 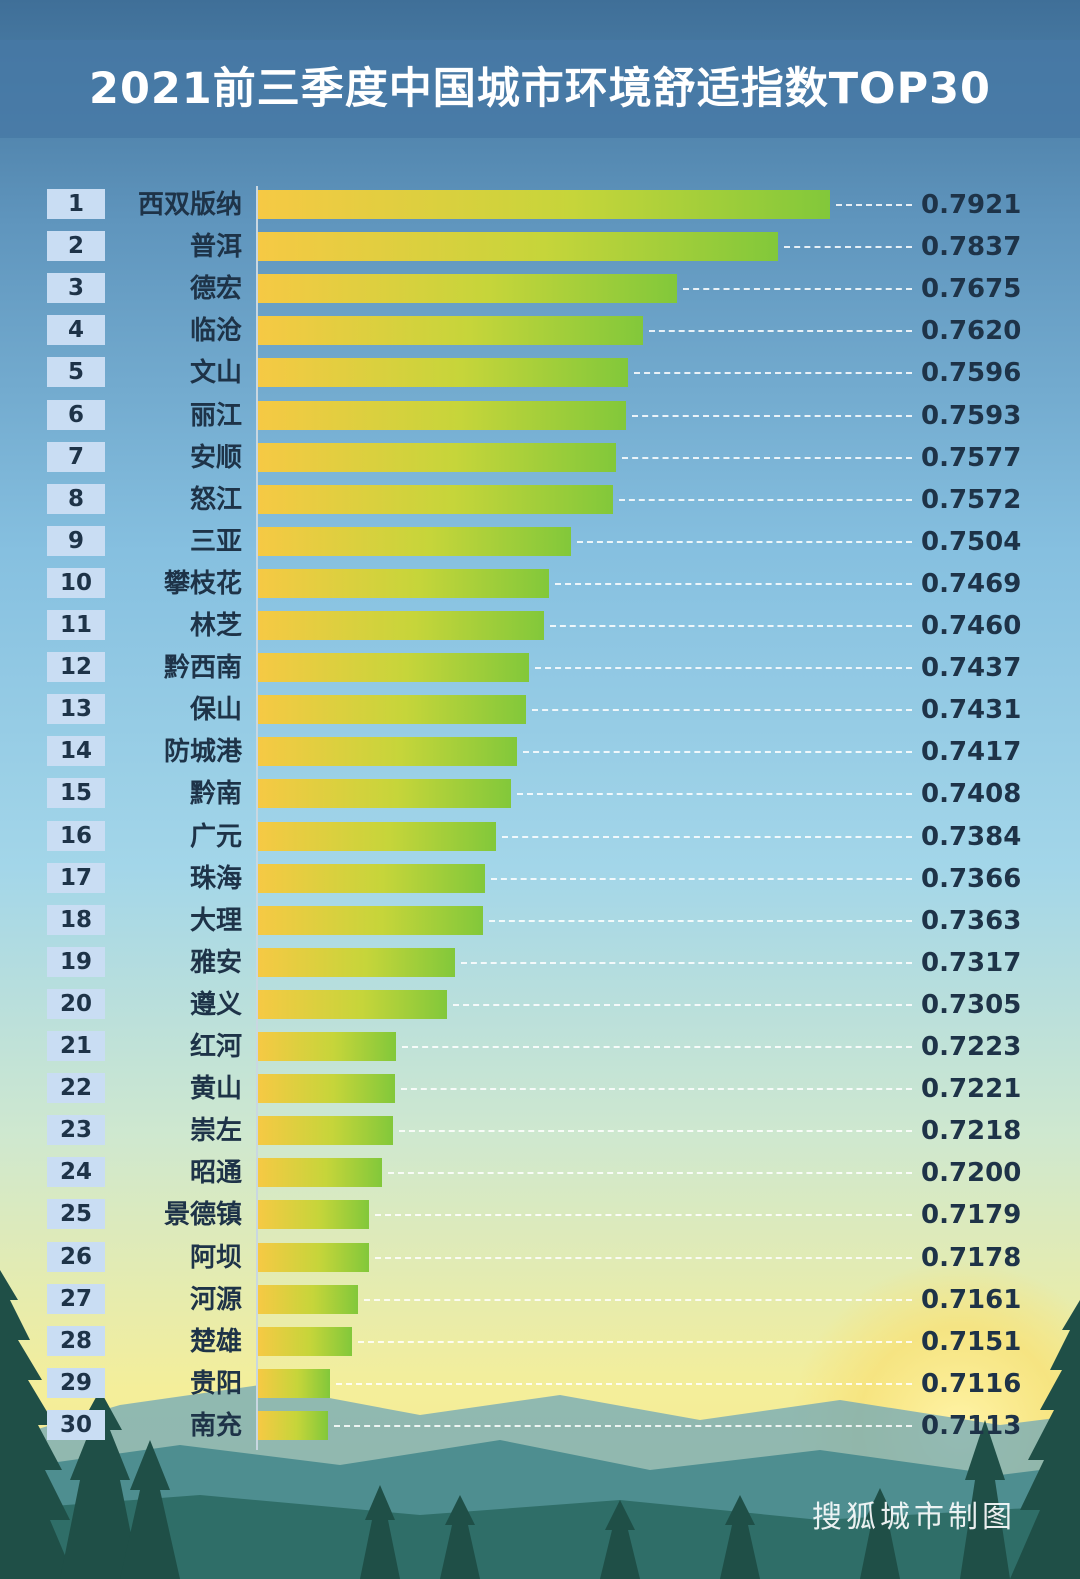 What do you see at coordinates (76, 288) in the screenshot?
I see `rank-label: 3` at bounding box center [76, 288].